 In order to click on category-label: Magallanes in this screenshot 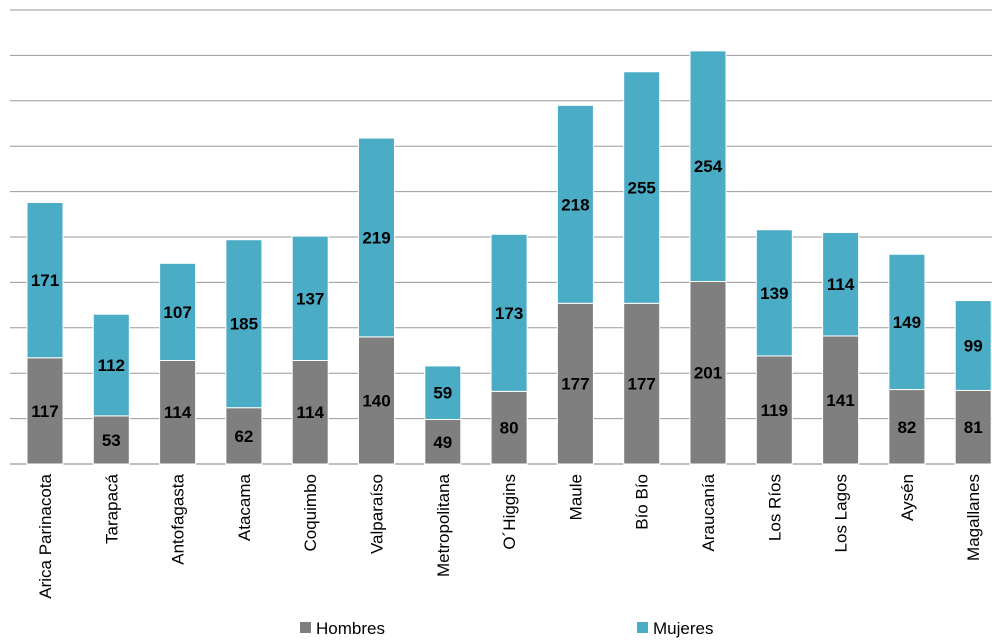, I will do `click(973, 517)`.